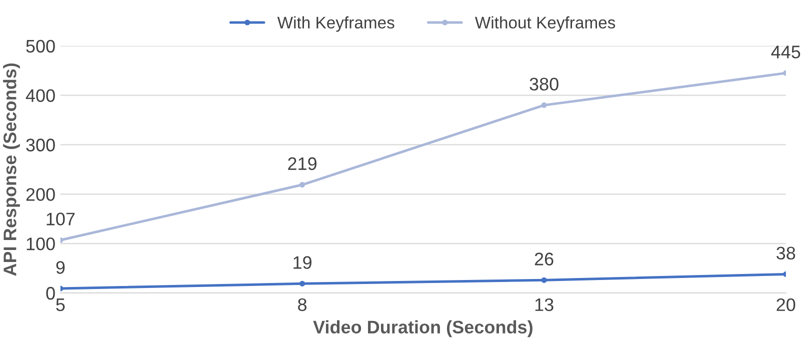 This screenshot has width=806, height=353. Describe the element at coordinates (545, 24) in the screenshot. I see `legend-label: Without Keyframes` at that location.